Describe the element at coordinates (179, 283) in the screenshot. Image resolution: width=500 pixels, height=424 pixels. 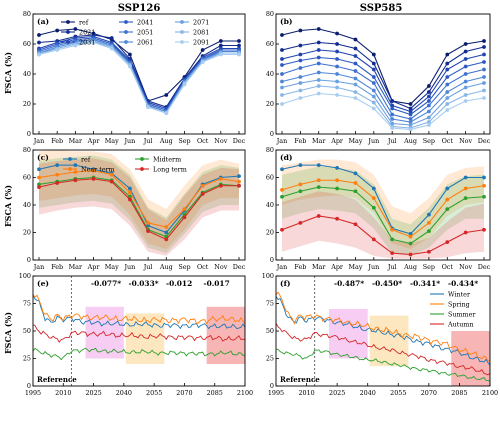
I see `trend-annotation: -0.012` at that location.